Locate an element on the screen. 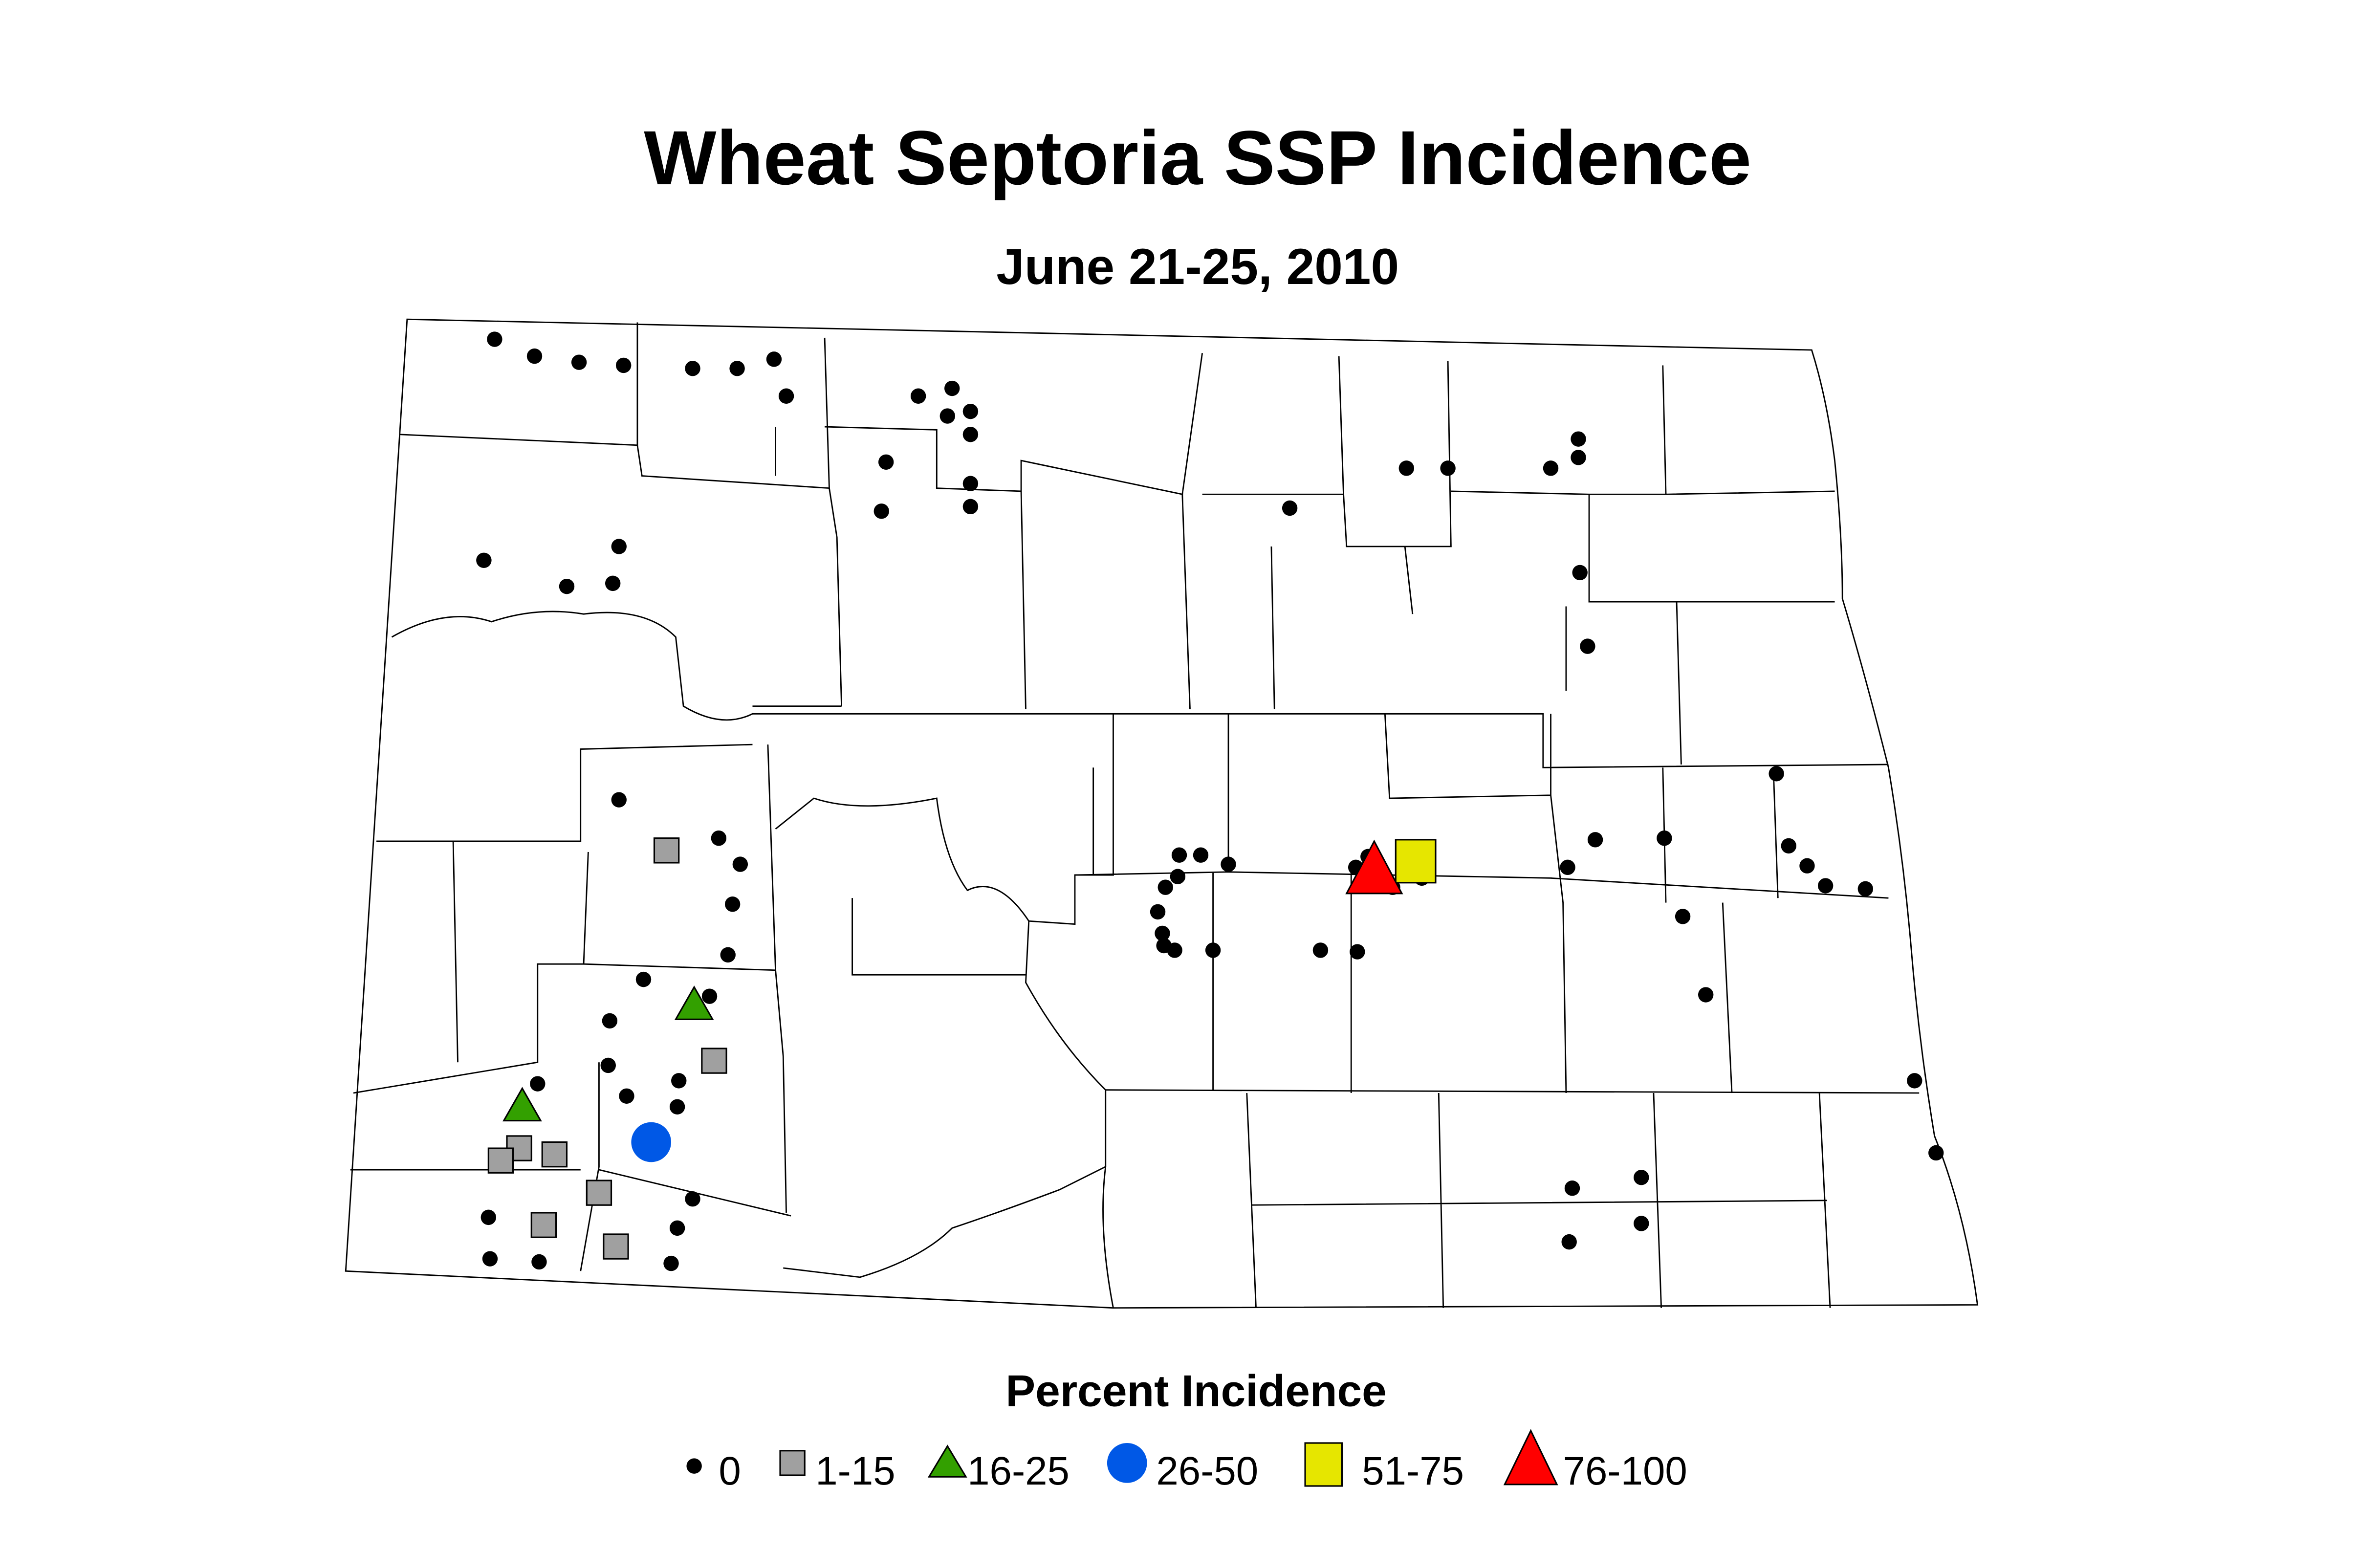  legend-item-1-15: 1-15 is located at coordinates (837, 1471).